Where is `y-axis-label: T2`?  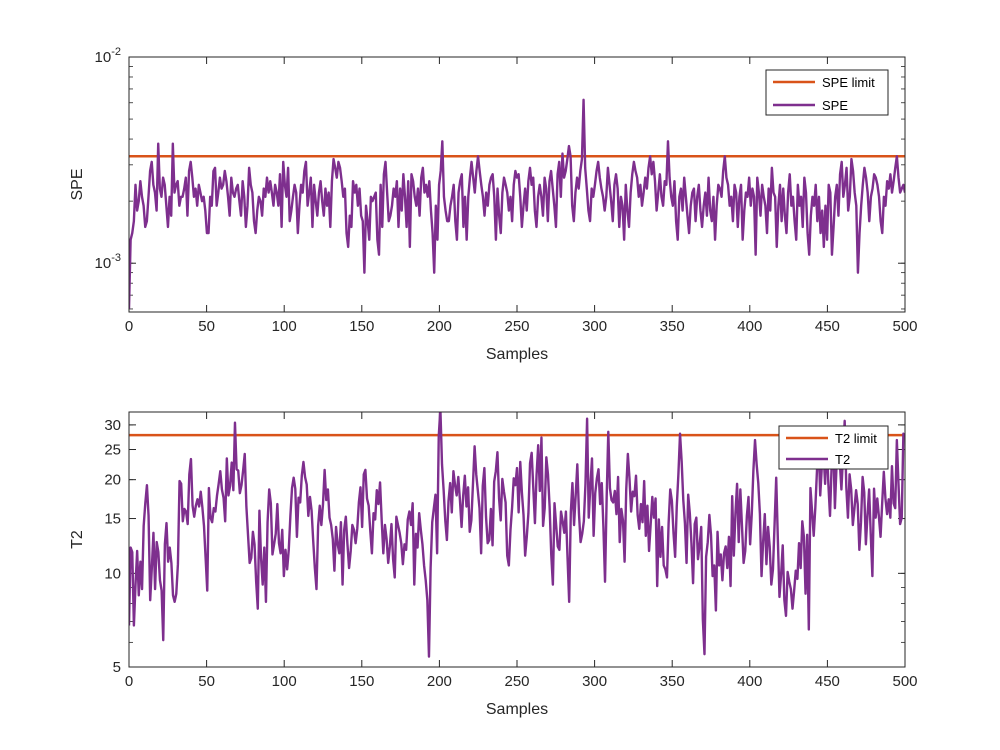
y-axis-label: T2 is located at coordinates (77, 539).